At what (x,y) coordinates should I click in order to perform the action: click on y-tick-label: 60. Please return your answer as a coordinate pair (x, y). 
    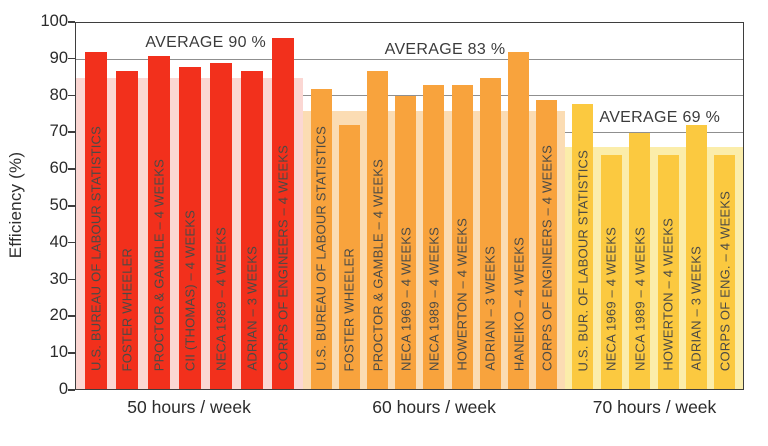
    Looking at the image, I should click on (58, 168).